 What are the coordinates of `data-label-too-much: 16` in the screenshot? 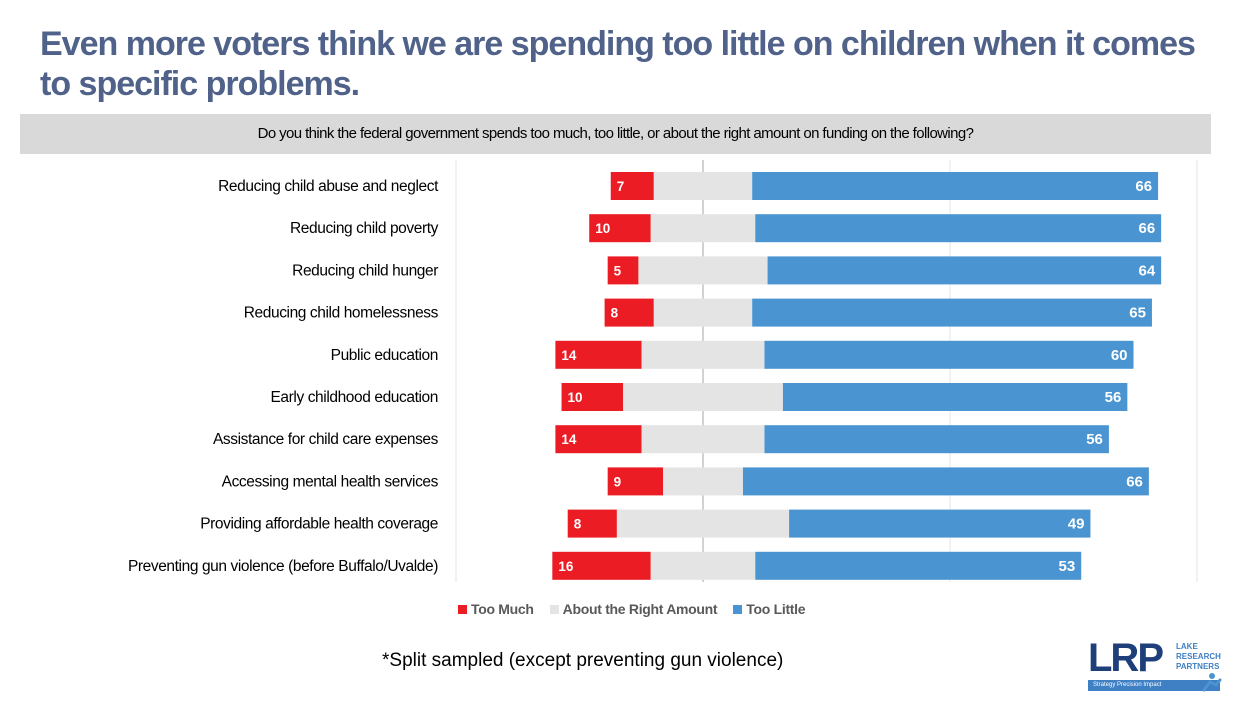 It's located at (566, 566).